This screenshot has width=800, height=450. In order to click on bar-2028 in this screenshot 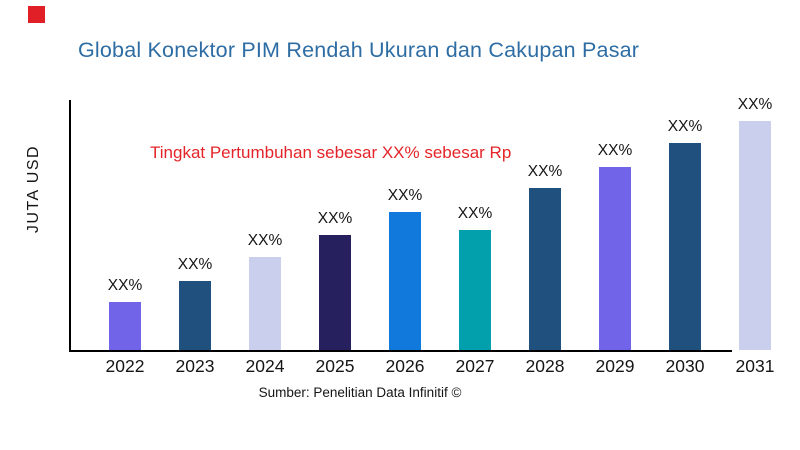, I will do `click(545, 269)`.